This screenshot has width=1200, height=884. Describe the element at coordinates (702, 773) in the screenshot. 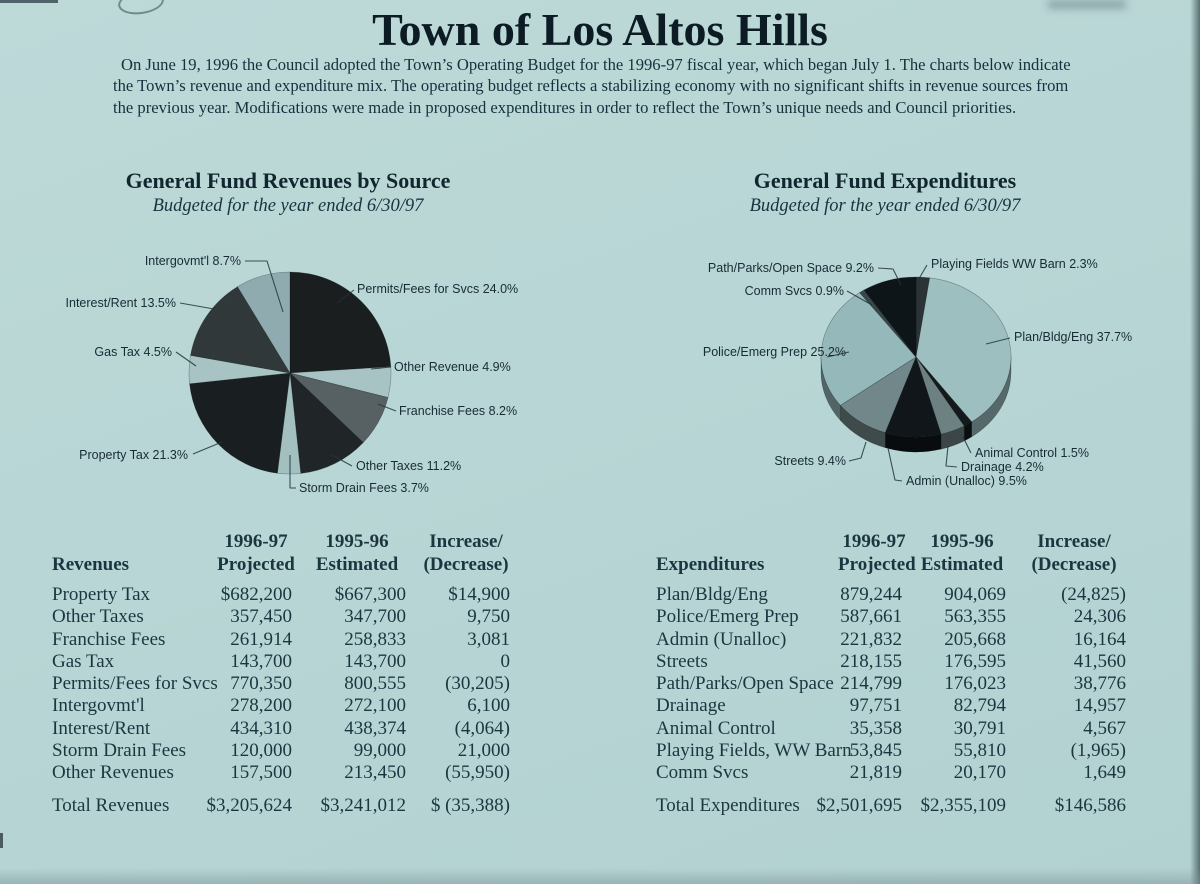

I see `table-row-label: Comm Svcs` at that location.